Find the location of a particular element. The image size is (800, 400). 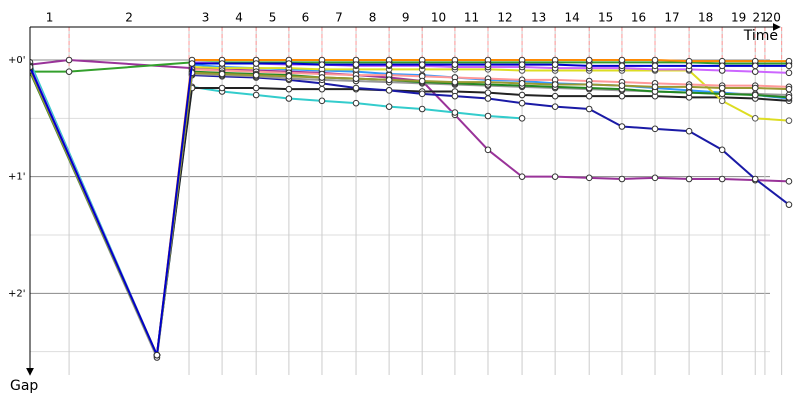

lap-label: 1 is located at coordinates (50, 18).